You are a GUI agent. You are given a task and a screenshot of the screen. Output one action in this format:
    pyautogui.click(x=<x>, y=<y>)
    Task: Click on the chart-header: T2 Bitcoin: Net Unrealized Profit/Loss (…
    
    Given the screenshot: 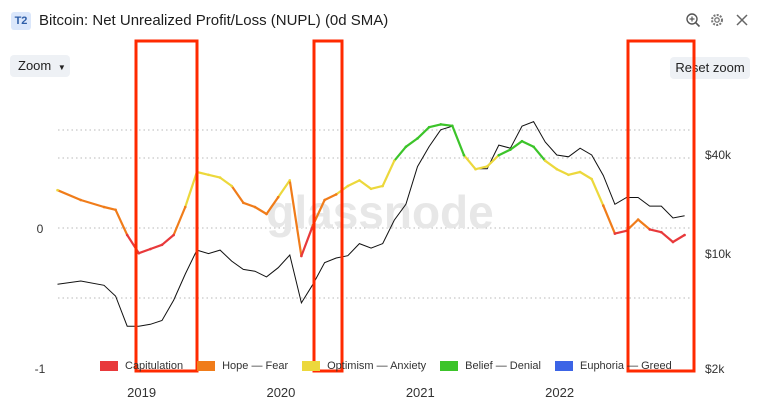 What is the action you would take?
    pyautogui.click(x=378, y=21)
    